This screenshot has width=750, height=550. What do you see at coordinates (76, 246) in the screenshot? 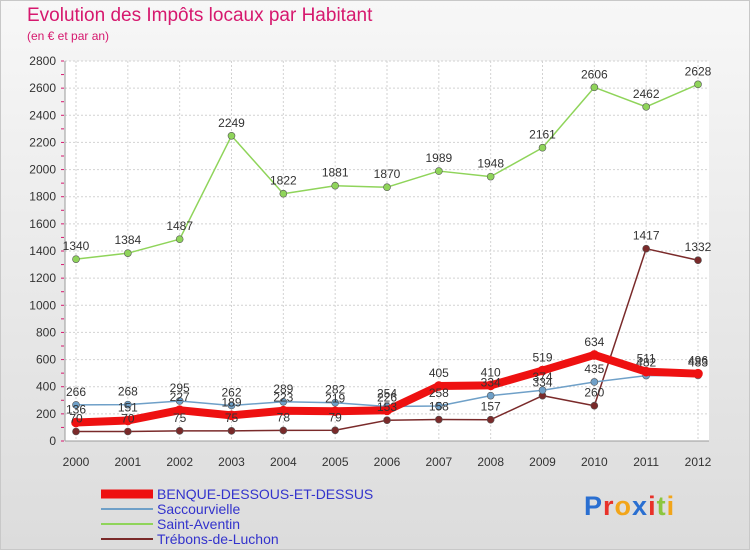
I see `data-label: 1340` at bounding box center [76, 246].